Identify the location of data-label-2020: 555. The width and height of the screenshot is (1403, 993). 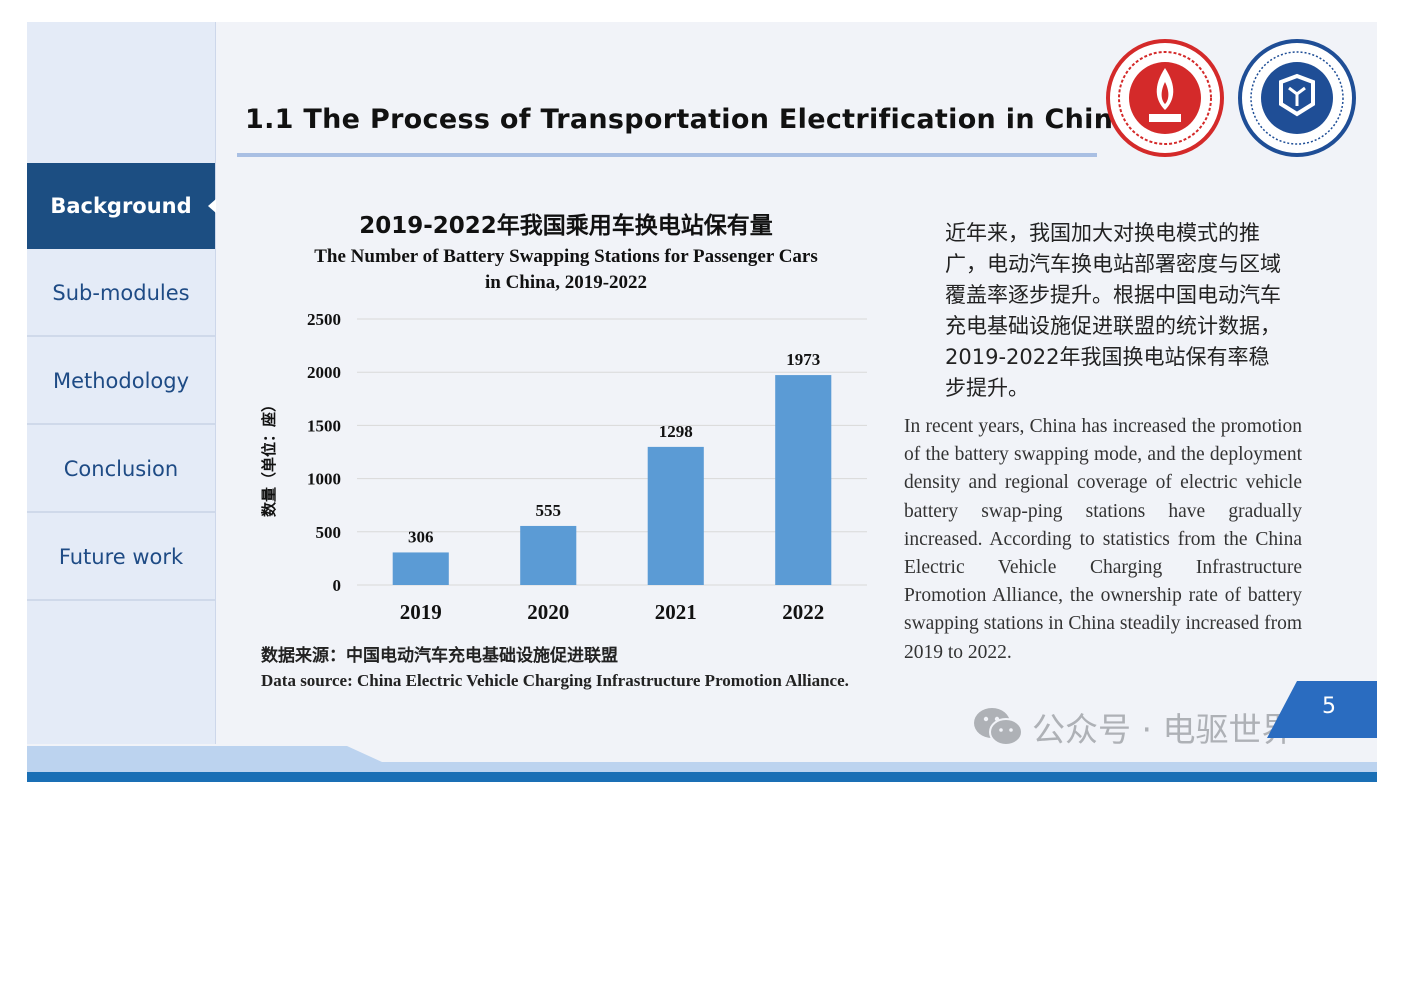
(549, 510).